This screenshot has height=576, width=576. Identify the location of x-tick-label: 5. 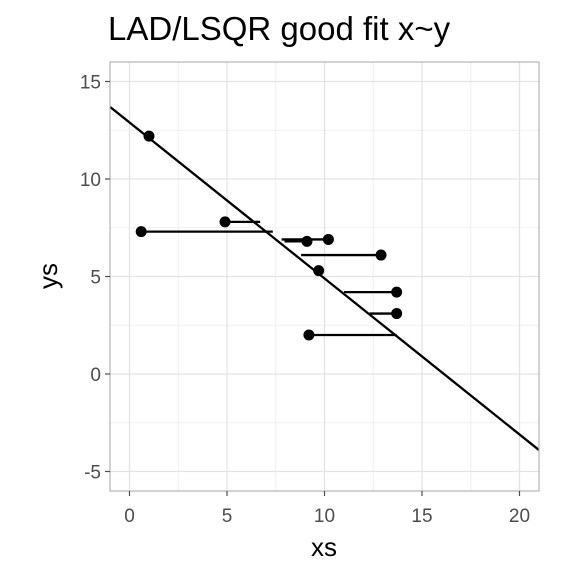
(227, 516).